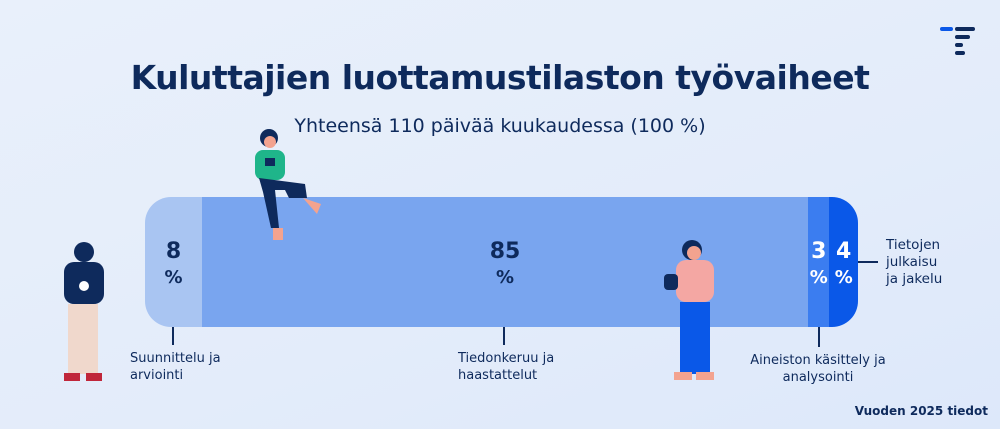 The height and width of the screenshot is (429, 1000). Describe the element at coordinates (843, 265) in the screenshot. I see `value-label-3: 4%` at that location.